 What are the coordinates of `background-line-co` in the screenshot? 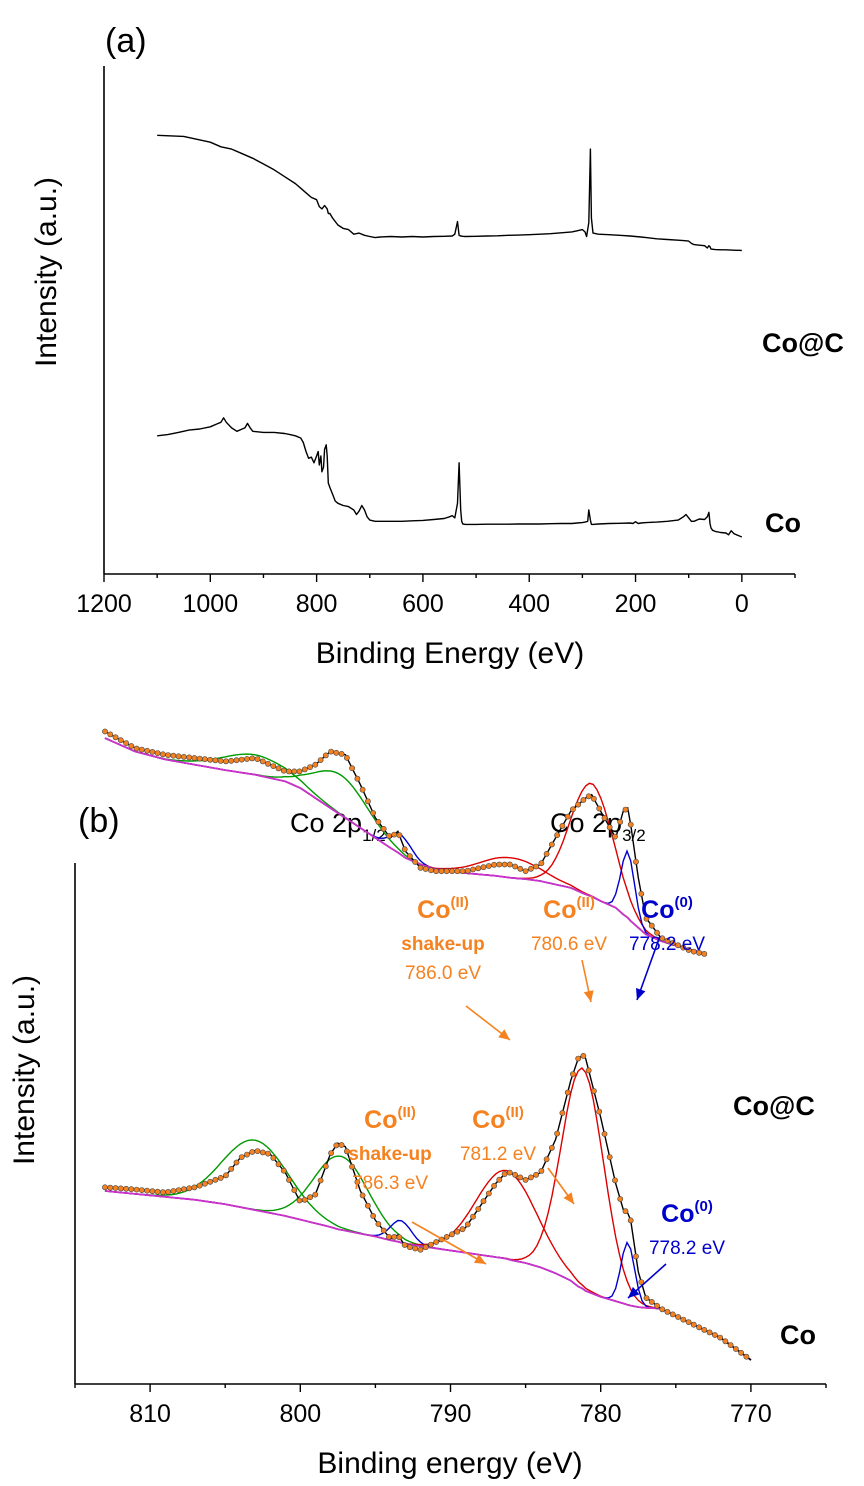 It's located at (428, 1275).